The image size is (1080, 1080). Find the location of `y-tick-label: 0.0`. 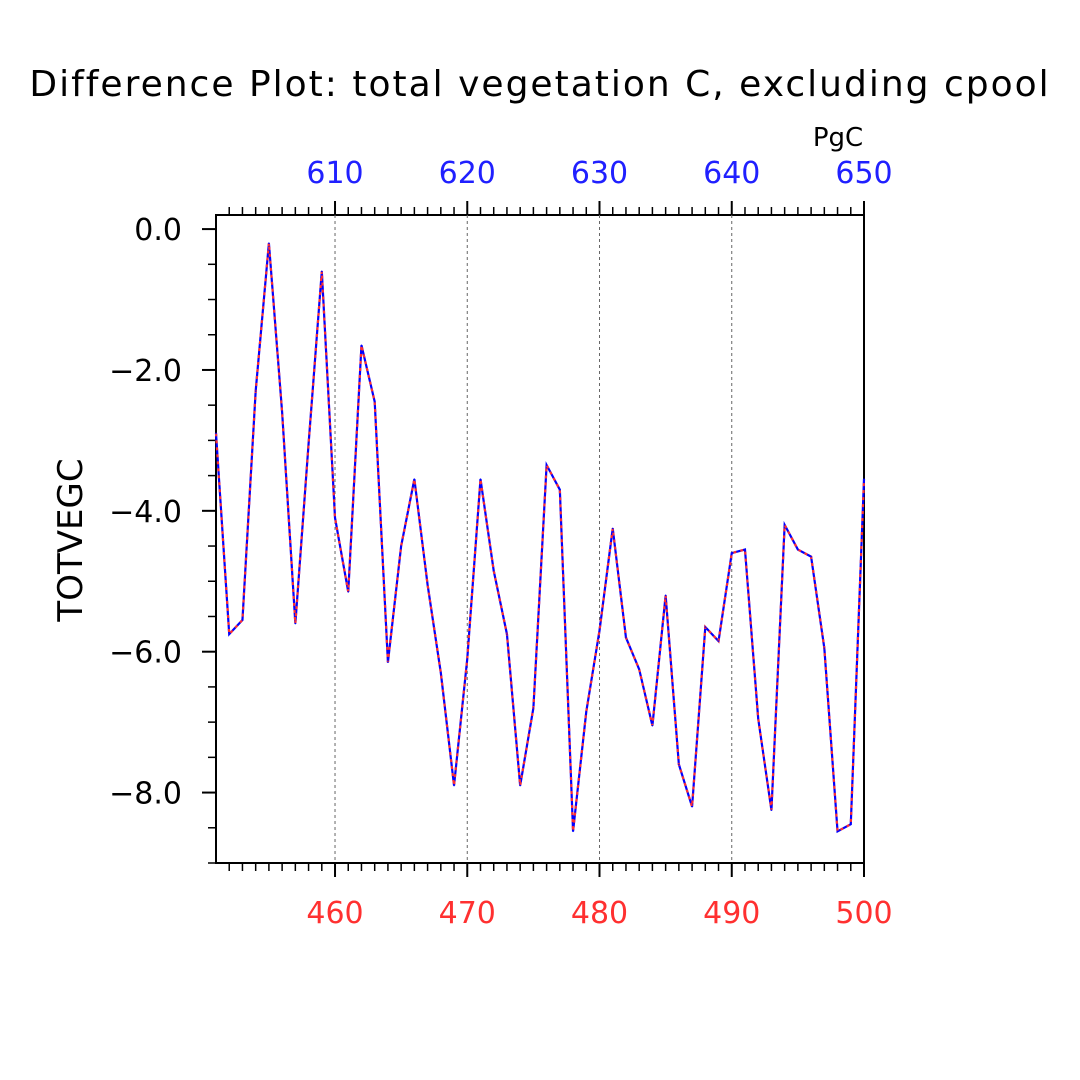

y-tick-label: 0.0 is located at coordinates (158, 230).